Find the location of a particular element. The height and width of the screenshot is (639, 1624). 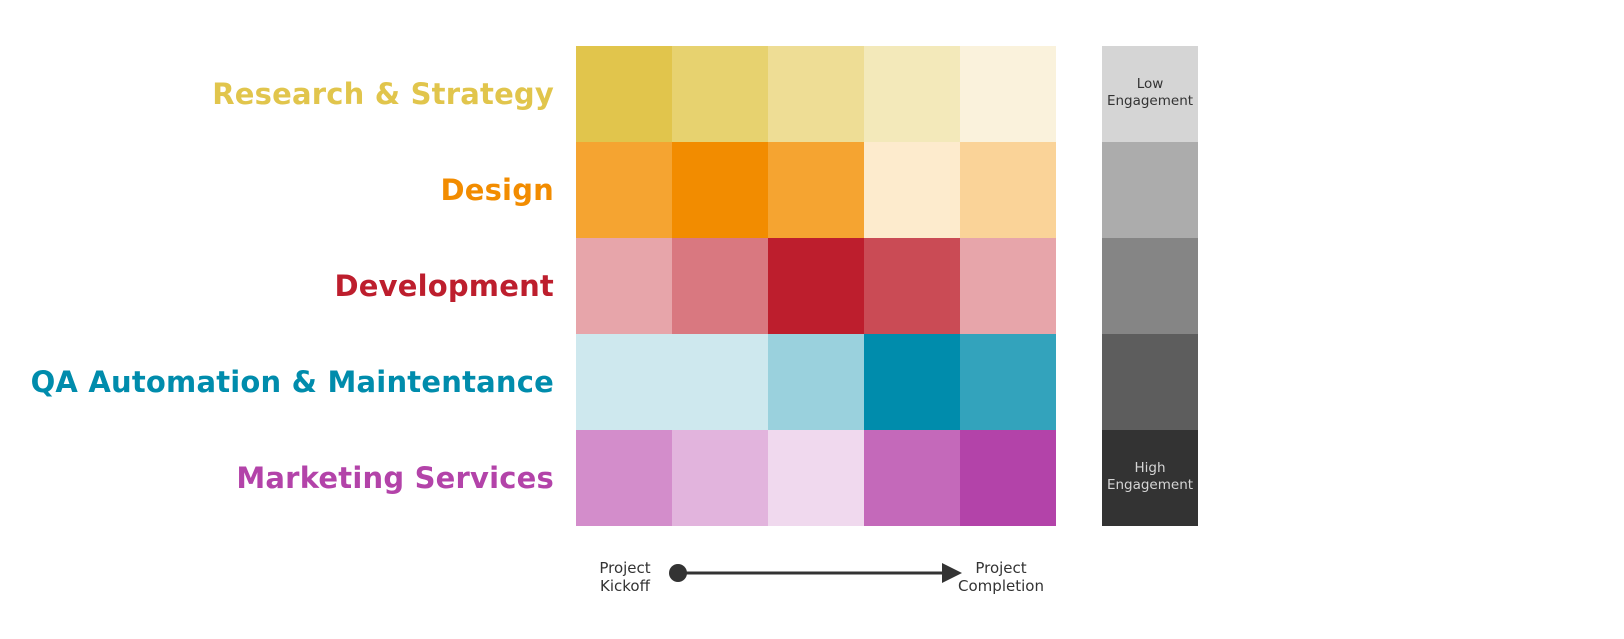

x-axis-end-label-line2: Completion is located at coordinates (1001, 586).